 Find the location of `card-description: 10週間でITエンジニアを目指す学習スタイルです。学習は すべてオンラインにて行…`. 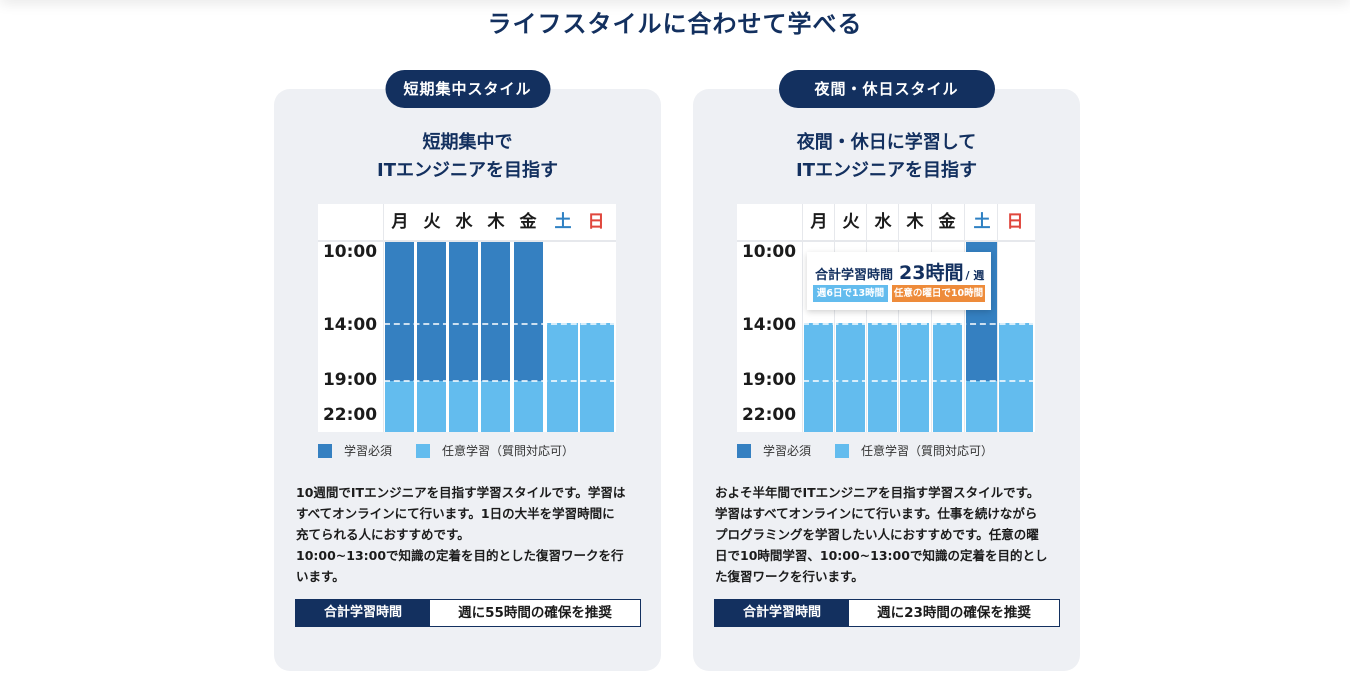

card-description: 10週間でITエンジニアを目指す学習スタイルです。学習は すべてオンラインにて行… is located at coordinates (468, 534).